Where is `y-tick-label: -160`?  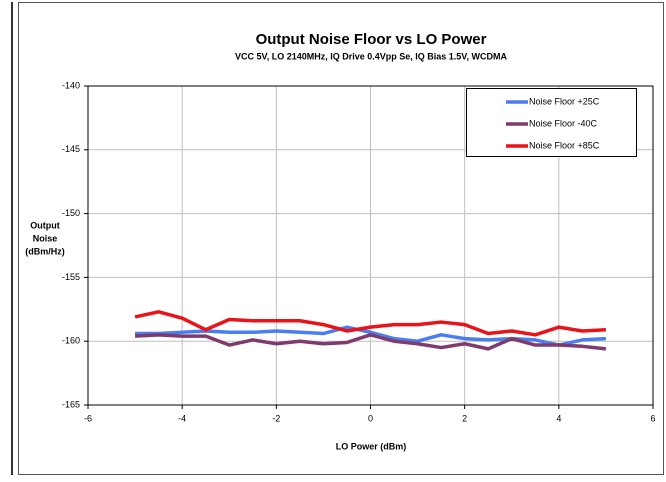
y-tick-label: -160 is located at coordinates (71, 341).